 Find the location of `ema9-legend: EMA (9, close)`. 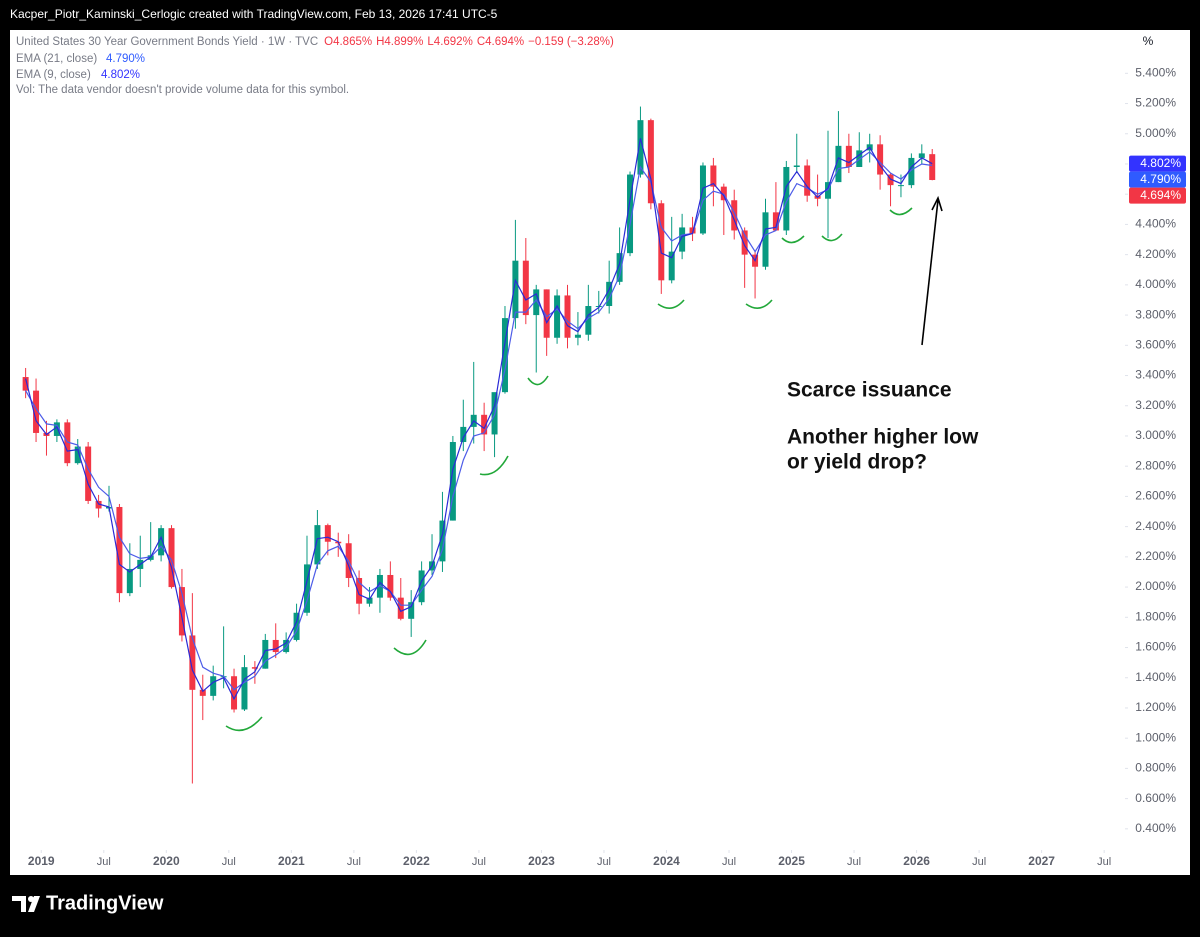

ema9-legend: EMA (9, close) is located at coordinates (53, 75).